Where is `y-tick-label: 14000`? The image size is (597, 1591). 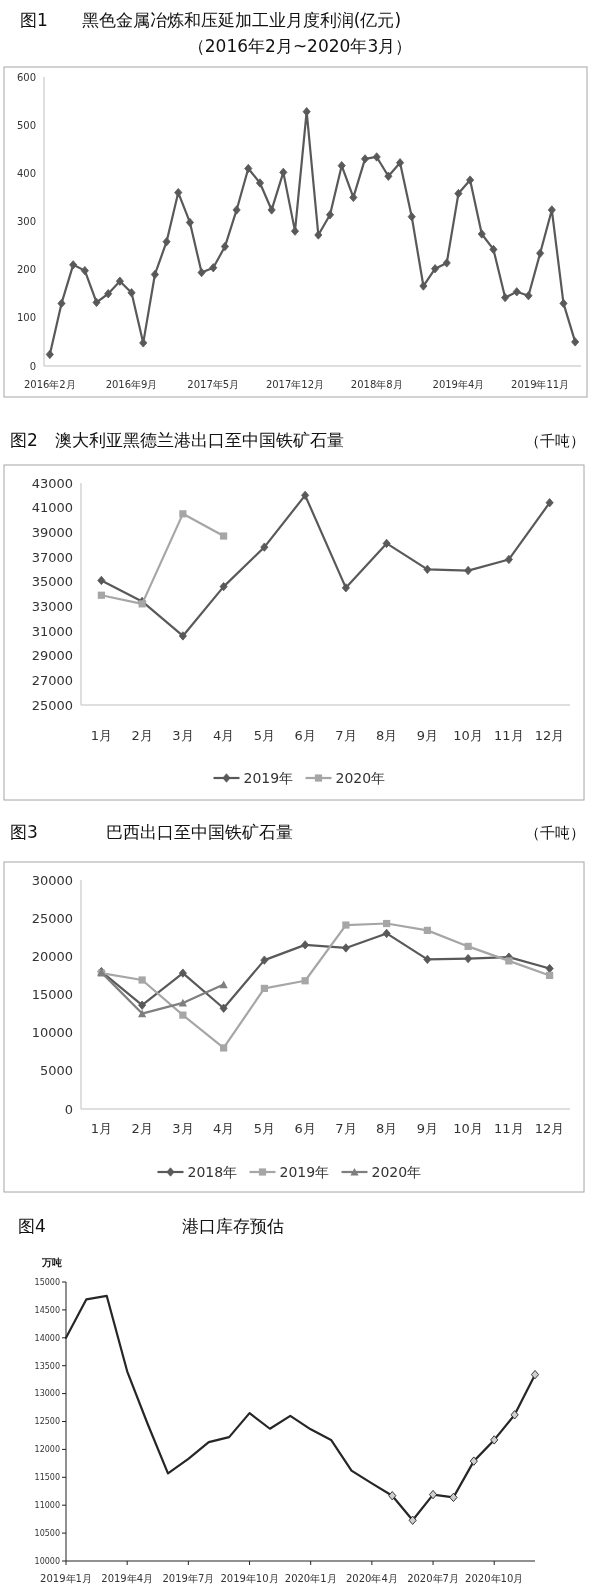 y-tick-label: 14000 is located at coordinates (47, 1338).